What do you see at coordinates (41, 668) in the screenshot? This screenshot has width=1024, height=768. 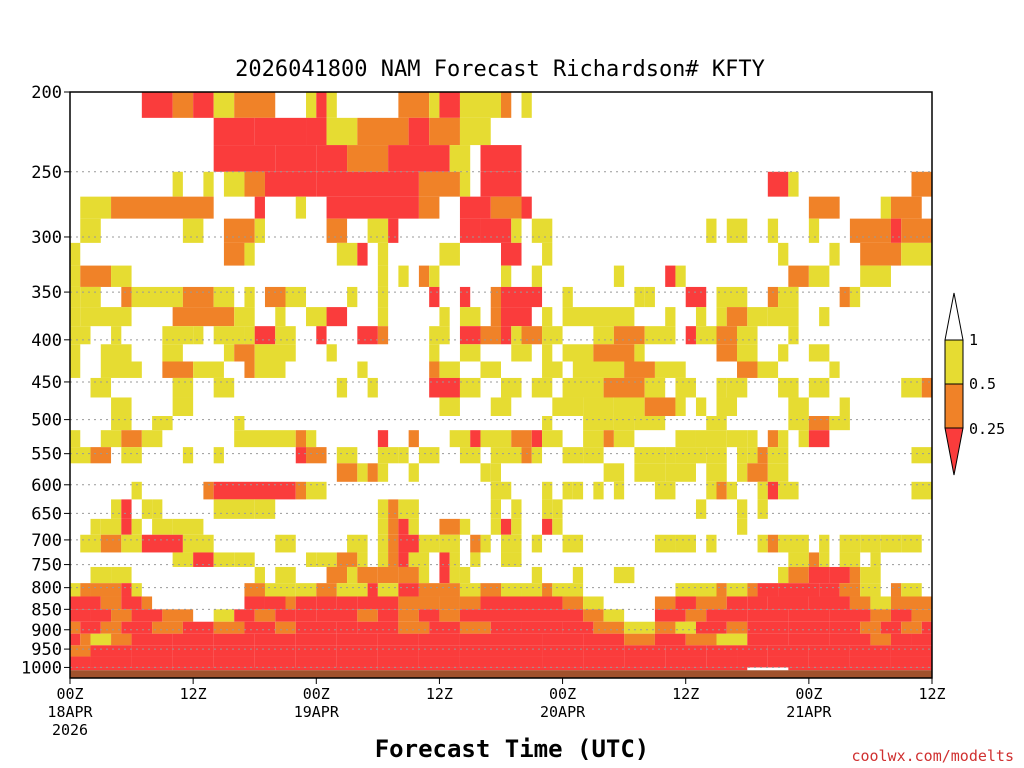 I see `y-tick-label: 1000` at bounding box center [41, 668].